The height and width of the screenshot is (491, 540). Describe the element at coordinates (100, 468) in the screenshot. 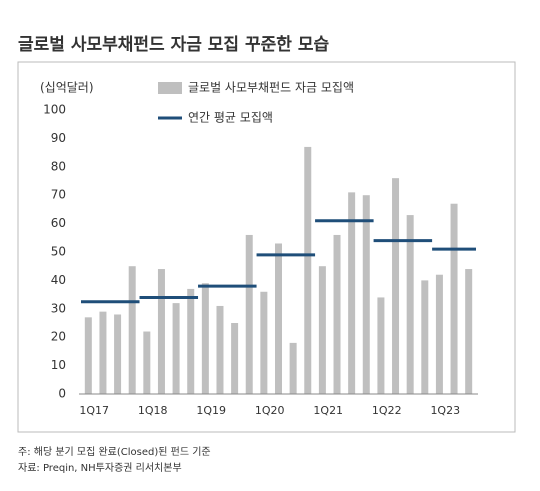

I see `footnote: 자료: Preqin, NH투자증권 리서치본부` at that location.